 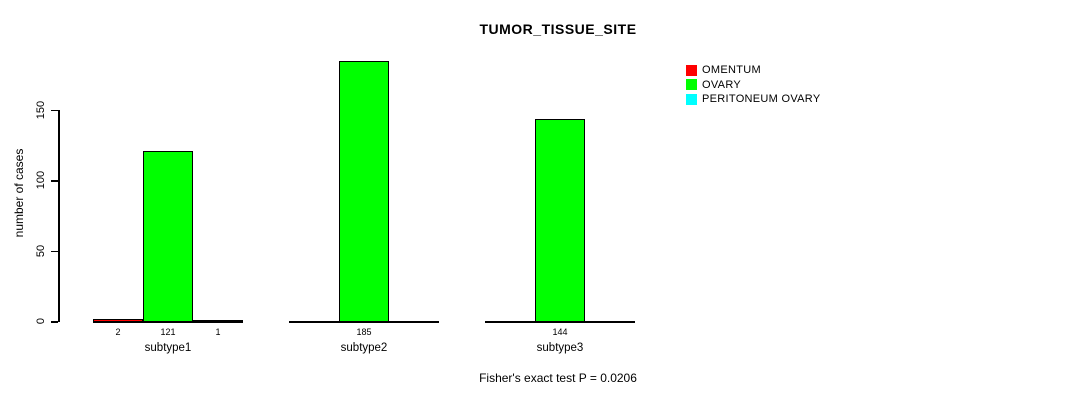 I want to click on x-axis-category-label: subtype2, so click(x=364, y=348).